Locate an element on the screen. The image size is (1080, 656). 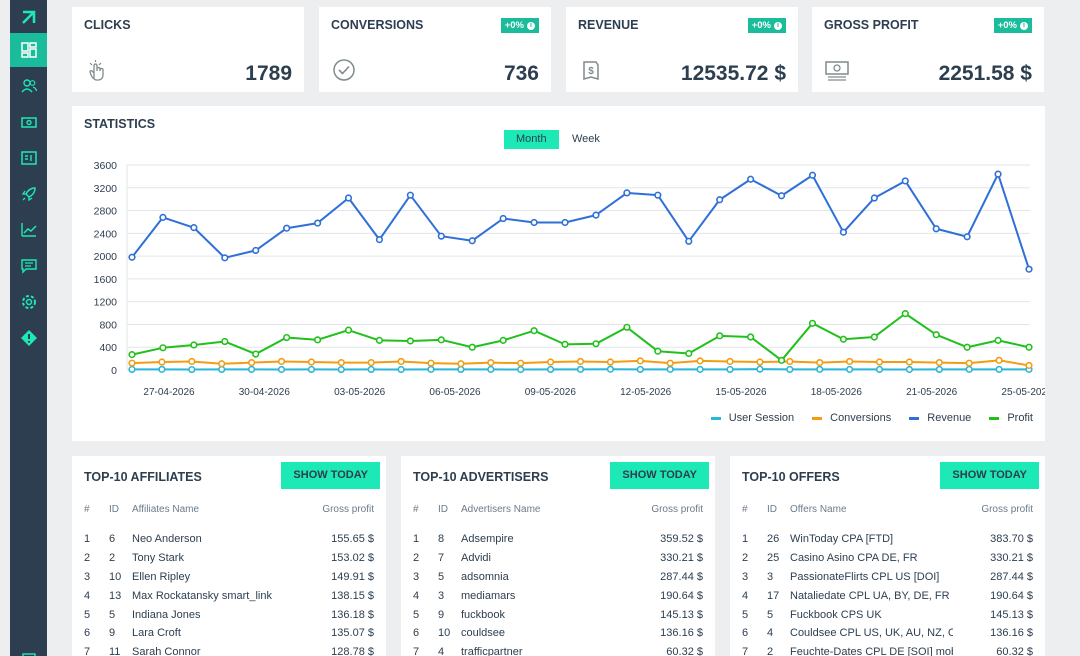
table-row: 7 11 Sarah Connor 128.78 $ is located at coordinates (229, 649).